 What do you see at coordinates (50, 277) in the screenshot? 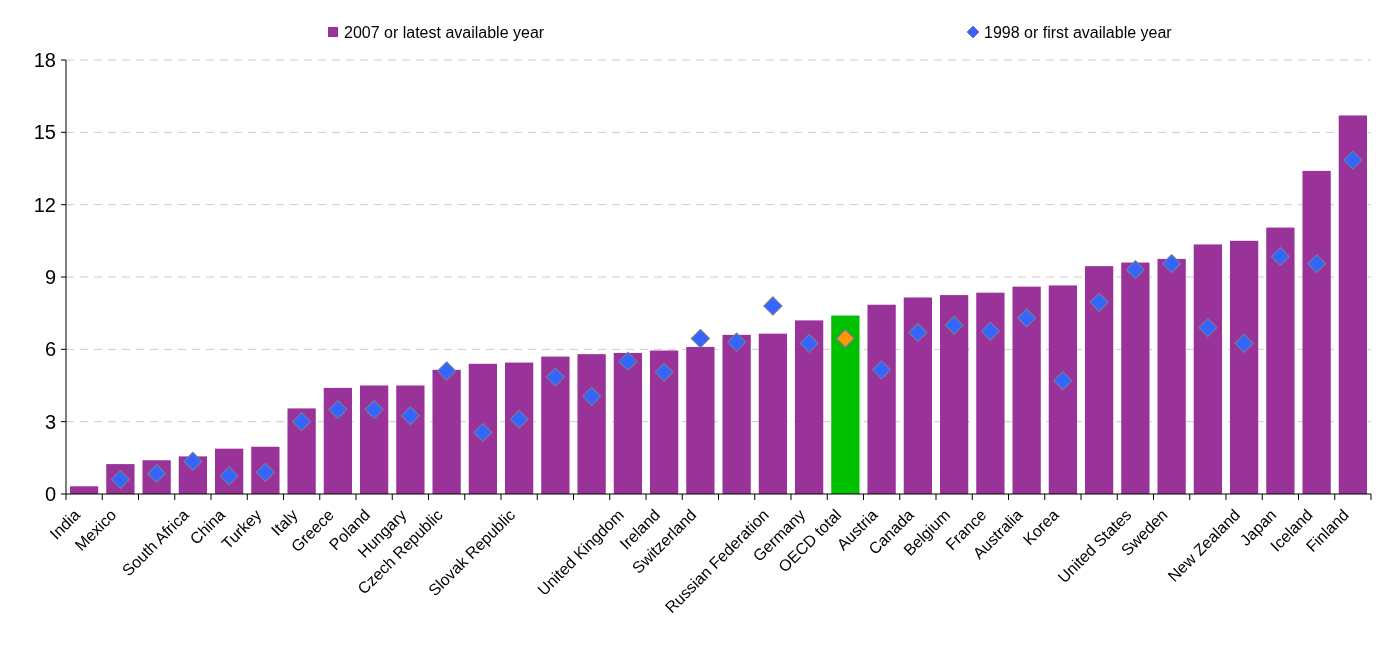
I see `y-tick-label: 9` at bounding box center [50, 277].